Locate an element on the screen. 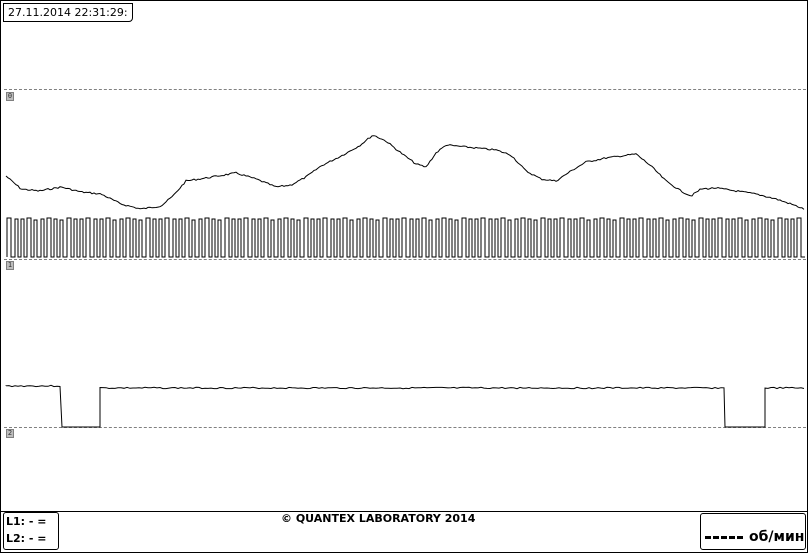 The image size is (808, 554). cursor-l2-readout: L2: - = is located at coordinates (26, 538).